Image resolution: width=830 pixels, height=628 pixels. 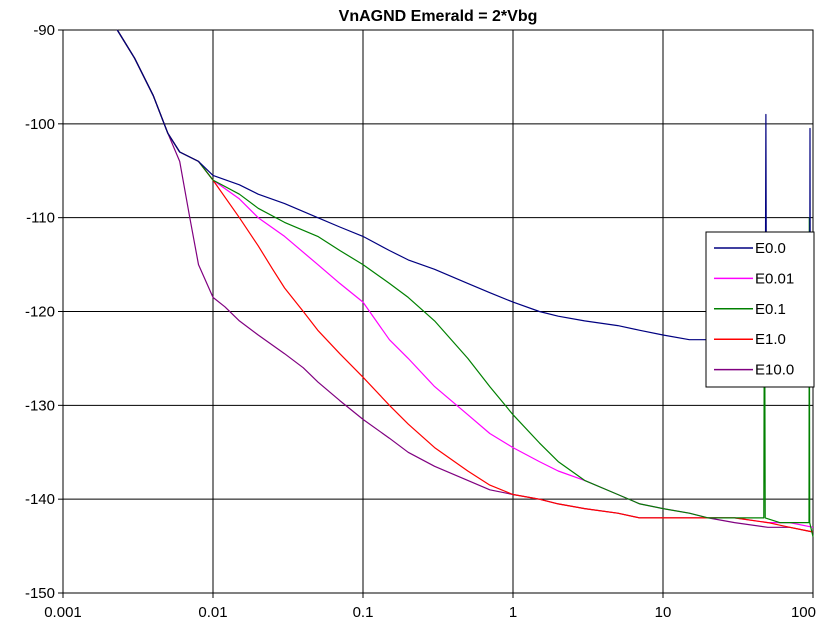 What do you see at coordinates (40, 218) in the screenshot?
I see `y-tick-label: -110` at bounding box center [40, 218].